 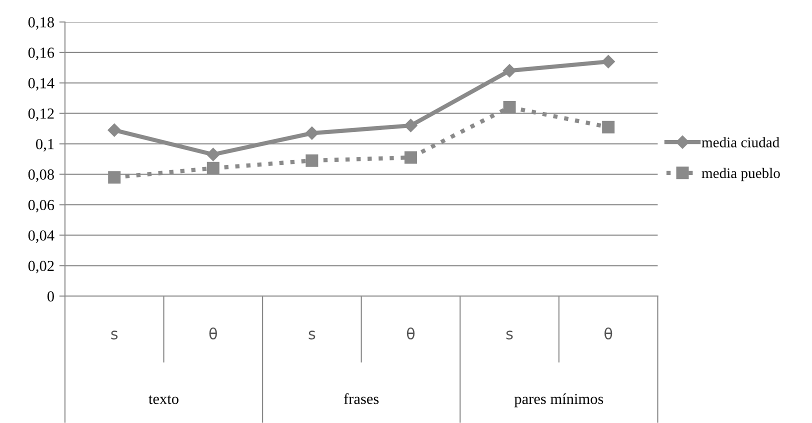 What do you see at coordinates (41, 175) in the screenshot?
I see `y-tick-label: 0,08` at bounding box center [41, 175].